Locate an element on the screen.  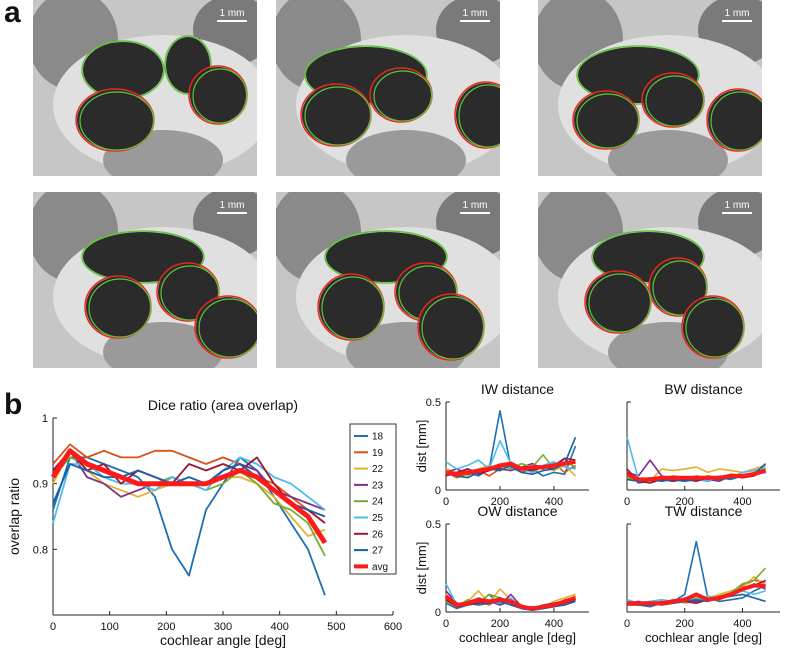
legend-label: 19 is located at coordinates (378, 453).